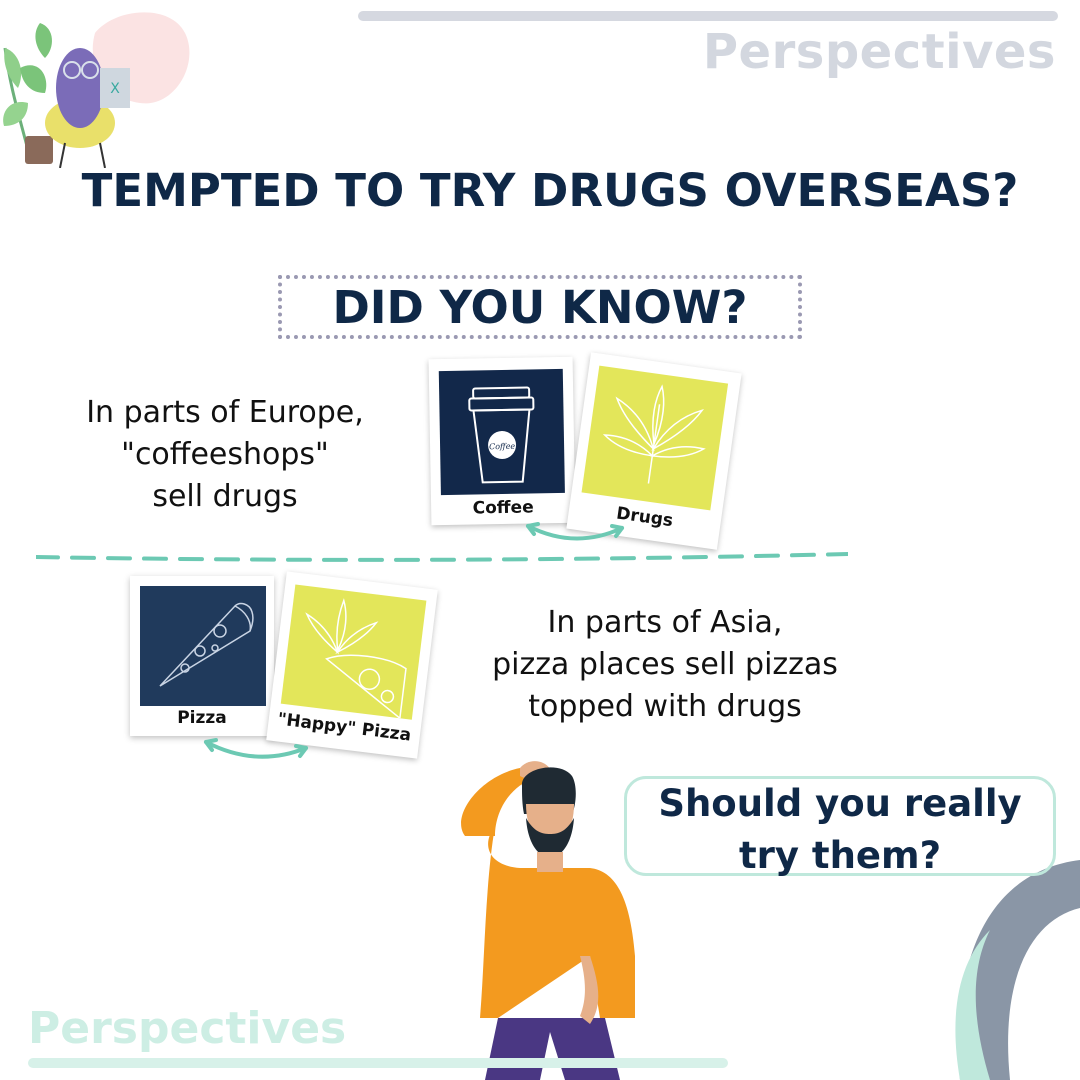  Describe the element at coordinates (550, 190) in the screenshot. I see `page-title: TEMPTED TO TRY DRUGS OVERSEAS?` at that location.